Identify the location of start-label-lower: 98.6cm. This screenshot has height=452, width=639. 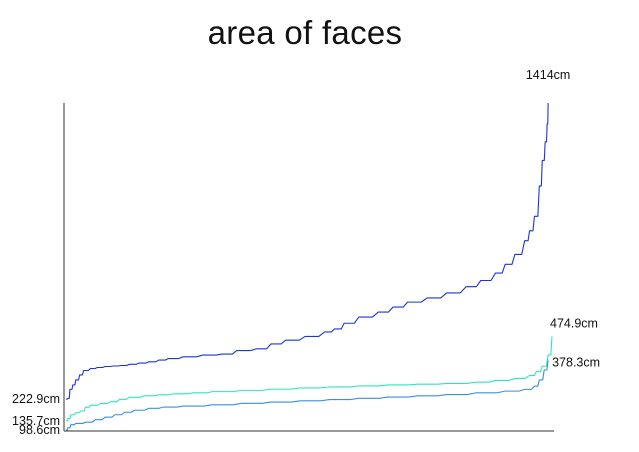
(39, 430).